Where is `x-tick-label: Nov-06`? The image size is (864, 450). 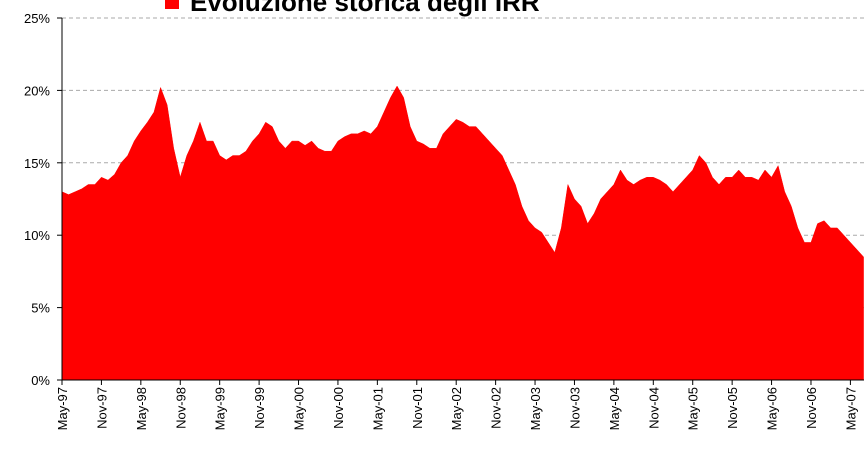 x-tick-label: Nov-06 is located at coordinates (811, 408).